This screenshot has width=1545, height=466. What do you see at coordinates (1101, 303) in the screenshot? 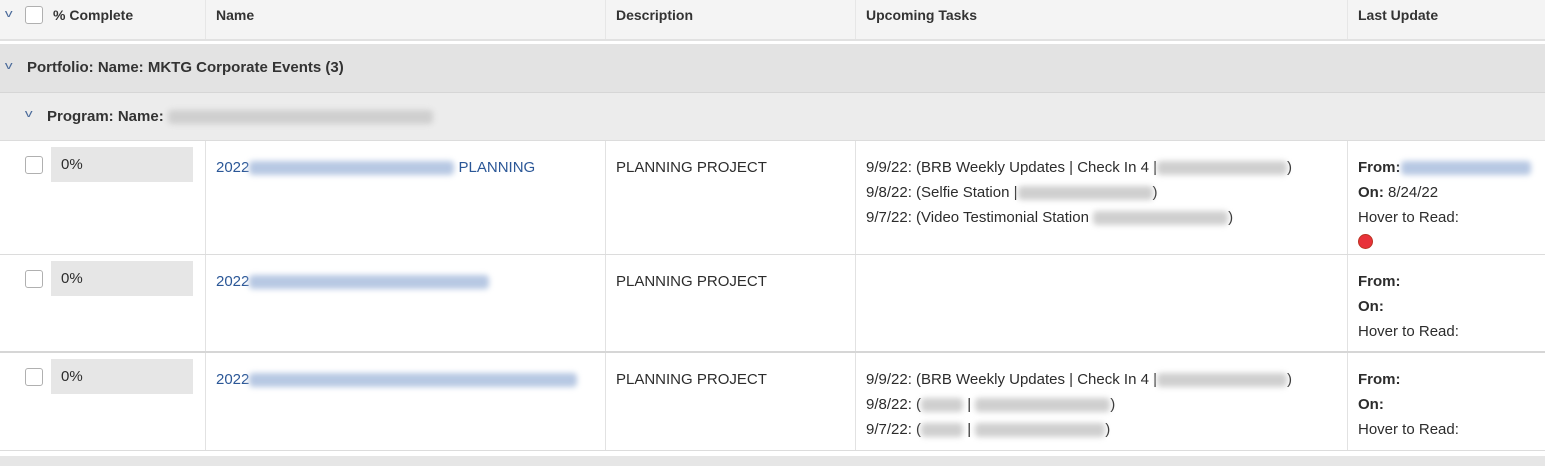
I see `upcoming-tasks` at bounding box center [1101, 303].